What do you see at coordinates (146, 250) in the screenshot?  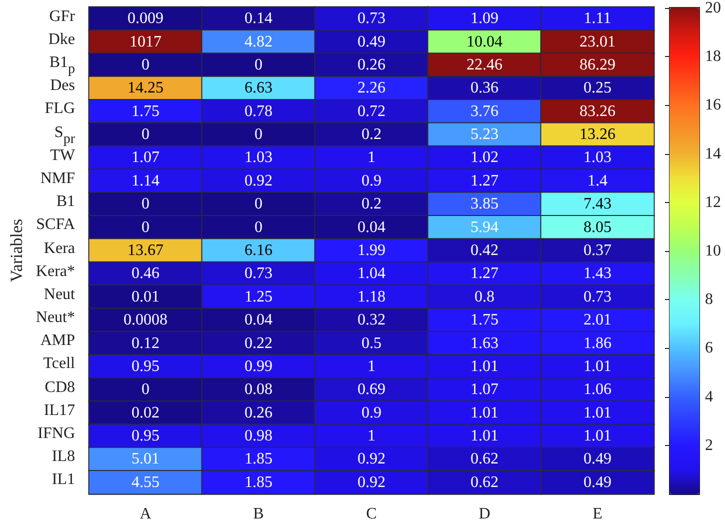 I see `data-label: 13.67` at bounding box center [146, 250].